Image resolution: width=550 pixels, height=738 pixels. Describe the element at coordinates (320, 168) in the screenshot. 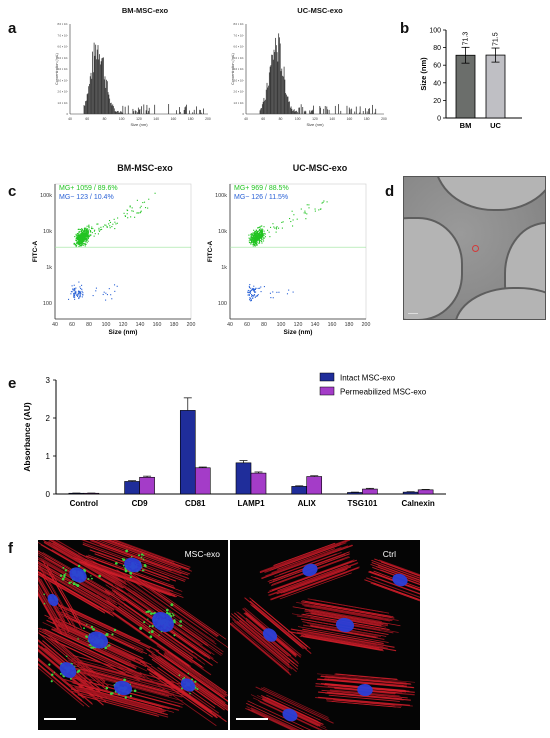

I see `scatter-right-title: UC-MSC-exo` at that location.